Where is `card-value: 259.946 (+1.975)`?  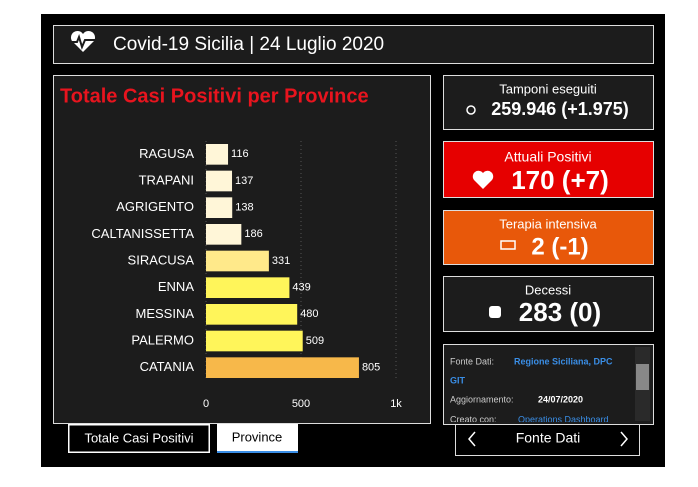
card-value: 259.946 (+1.975) is located at coordinates (560, 109).